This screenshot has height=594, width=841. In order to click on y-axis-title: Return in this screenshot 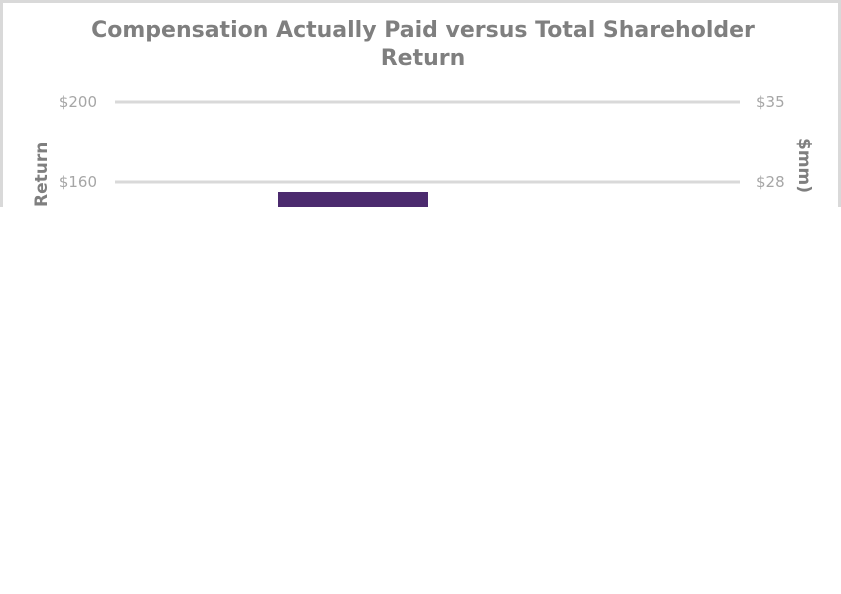, I will do `click(42, 174)`.